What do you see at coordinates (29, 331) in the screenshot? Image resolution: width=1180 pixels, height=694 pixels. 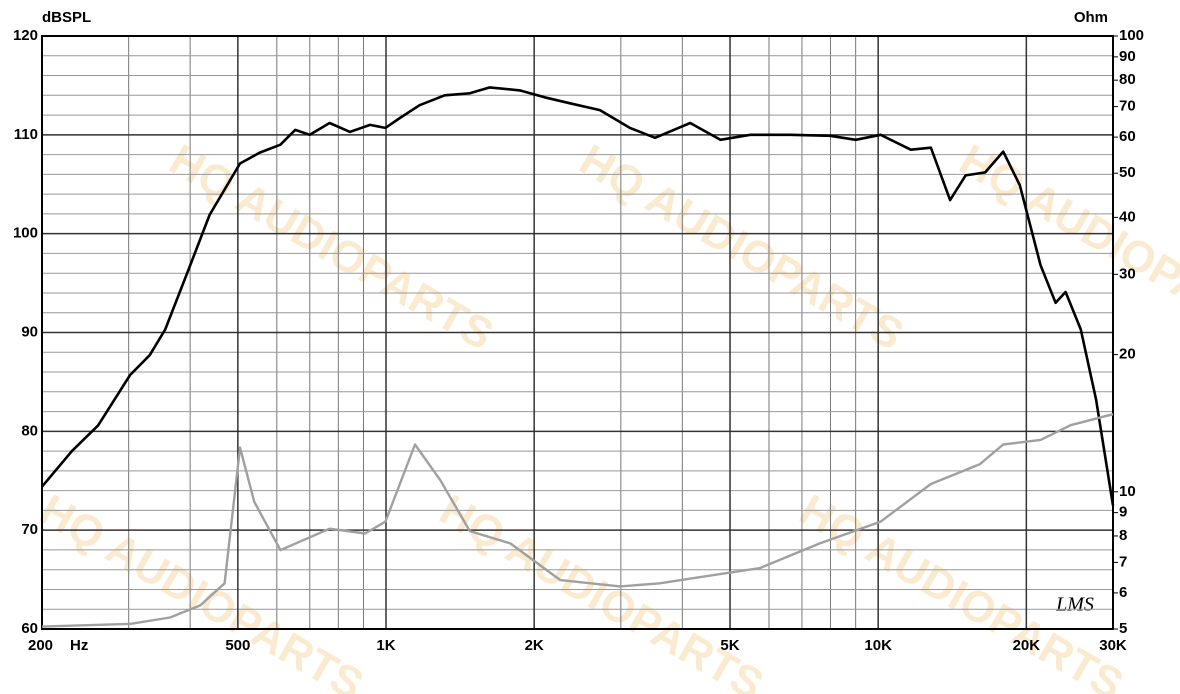 I see `y-tick-label: 90` at bounding box center [29, 331].